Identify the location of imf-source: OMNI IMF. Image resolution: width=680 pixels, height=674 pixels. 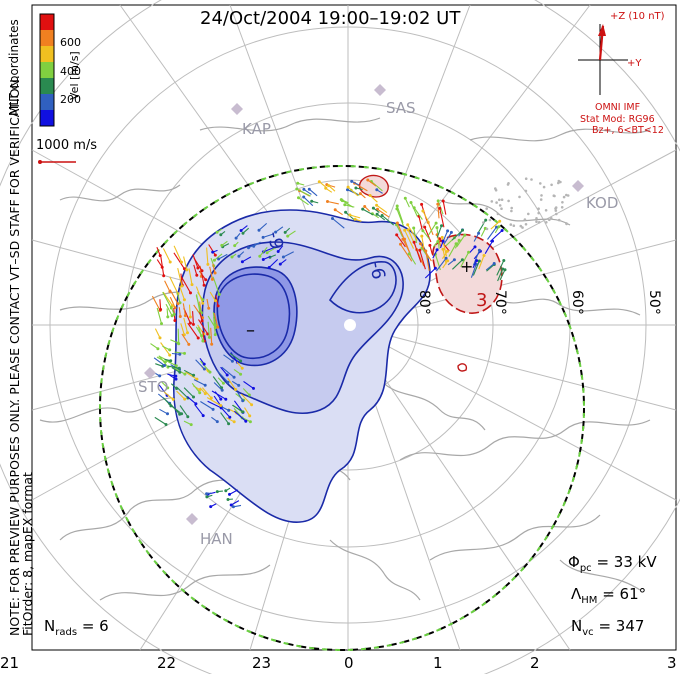
(618, 107).